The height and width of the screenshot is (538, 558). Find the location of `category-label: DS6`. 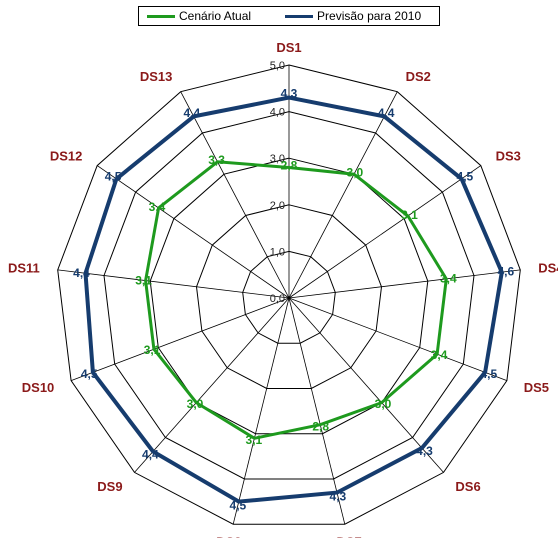

category-label: DS6 is located at coordinates (467, 486).